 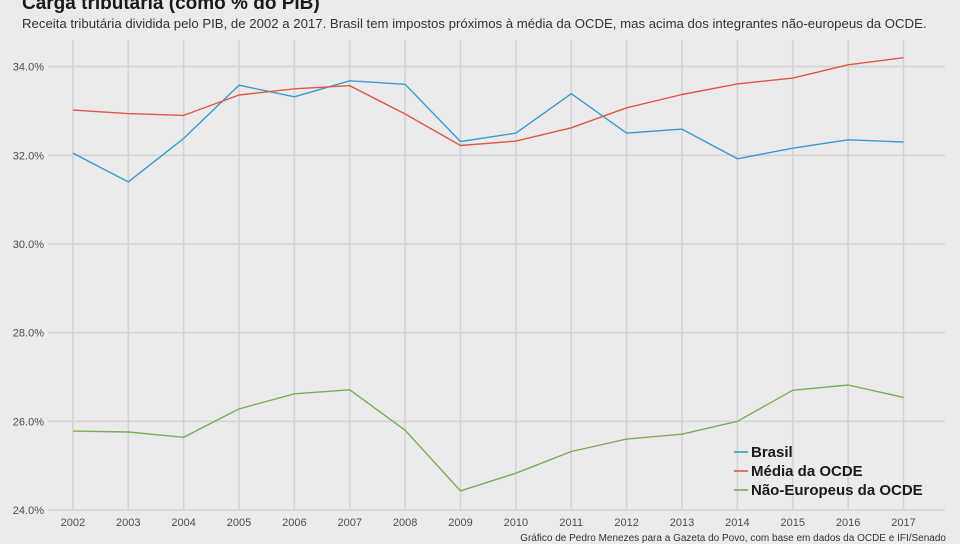 I want to click on x-tick-label: 2003, so click(x=128, y=523).